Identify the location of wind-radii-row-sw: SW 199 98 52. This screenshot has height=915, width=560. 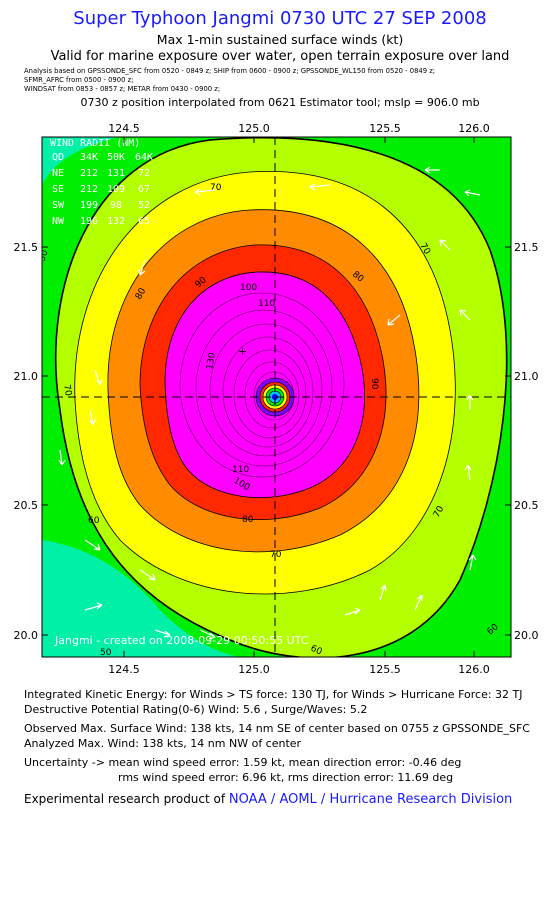
(101, 205).